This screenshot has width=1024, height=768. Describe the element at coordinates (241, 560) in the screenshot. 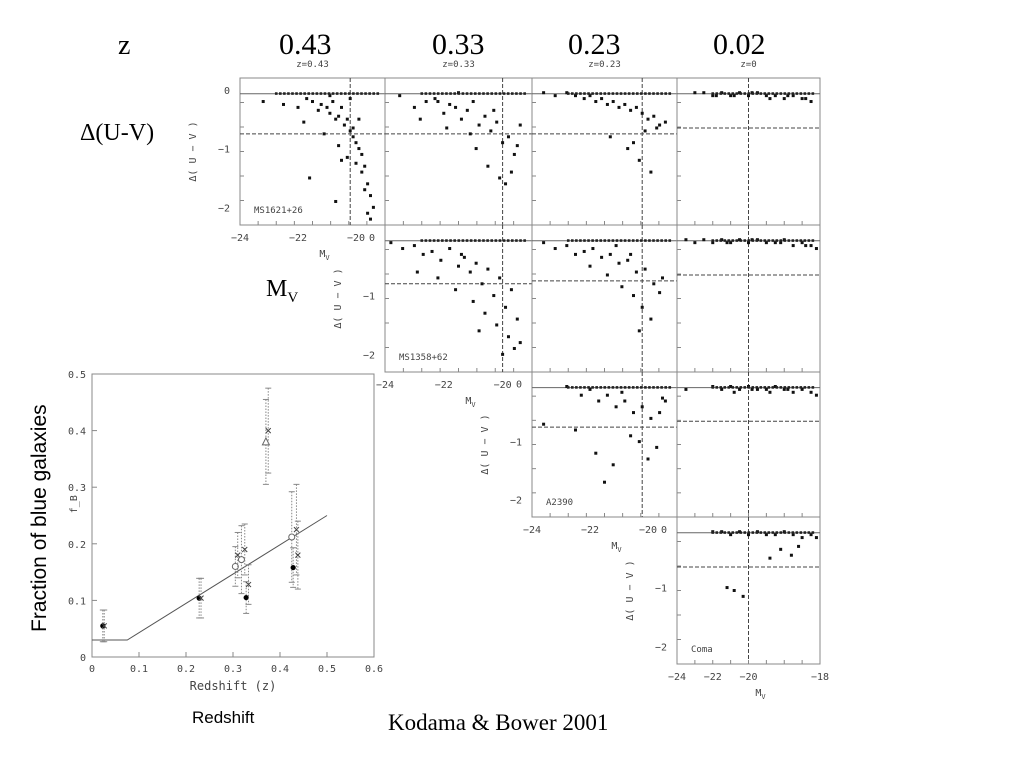

I see `fb-point-open-circle` at that location.